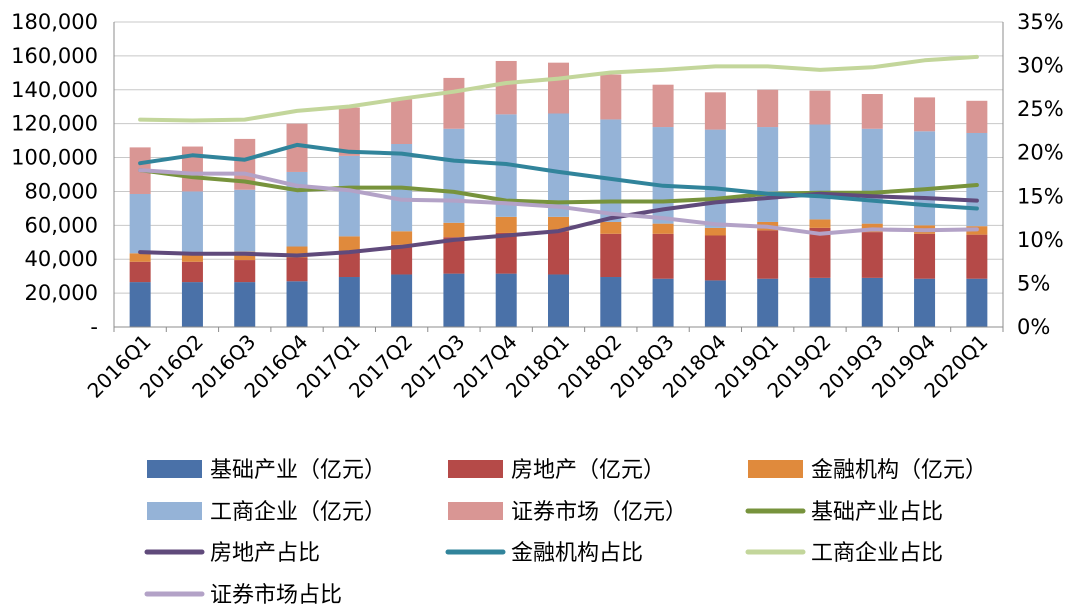  What do you see at coordinates (298, 512) in the screenshot?
I see `legend-label: 工商企业（亿元）` at bounding box center [298, 512].